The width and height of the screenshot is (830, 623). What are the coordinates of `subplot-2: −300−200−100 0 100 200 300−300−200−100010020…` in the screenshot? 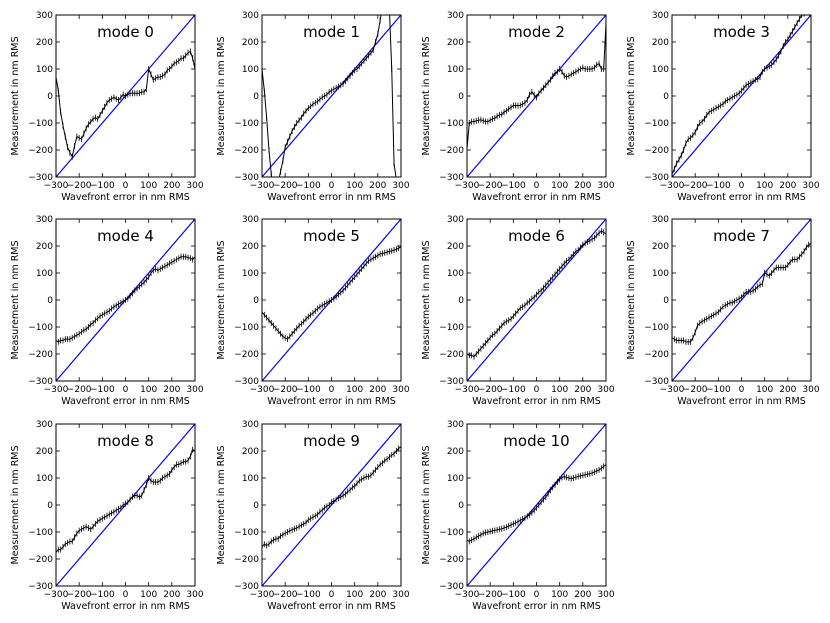 It's located at (518, 107).